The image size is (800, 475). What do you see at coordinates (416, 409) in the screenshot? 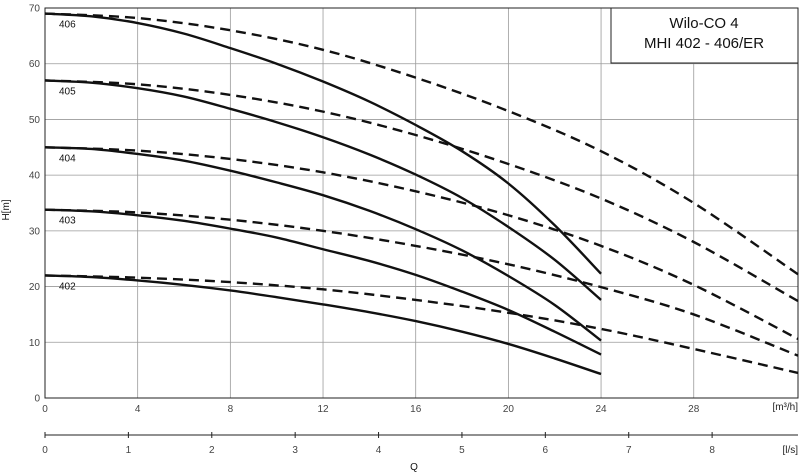
I see `x-tick-label: 16` at bounding box center [416, 409].